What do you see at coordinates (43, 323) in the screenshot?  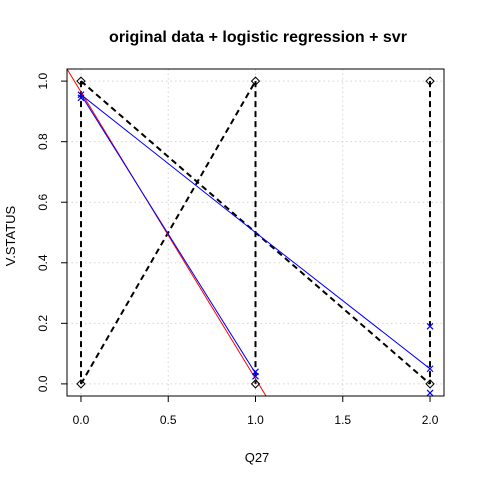 I see `y-tick-label: 0.2` at bounding box center [43, 323].